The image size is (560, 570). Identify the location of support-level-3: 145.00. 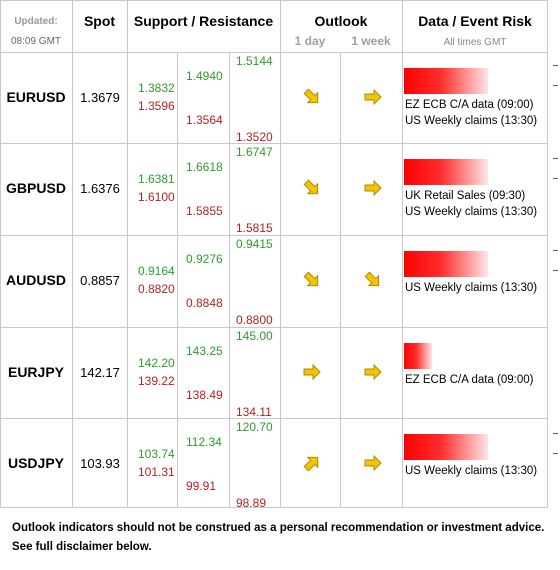
(254, 336).